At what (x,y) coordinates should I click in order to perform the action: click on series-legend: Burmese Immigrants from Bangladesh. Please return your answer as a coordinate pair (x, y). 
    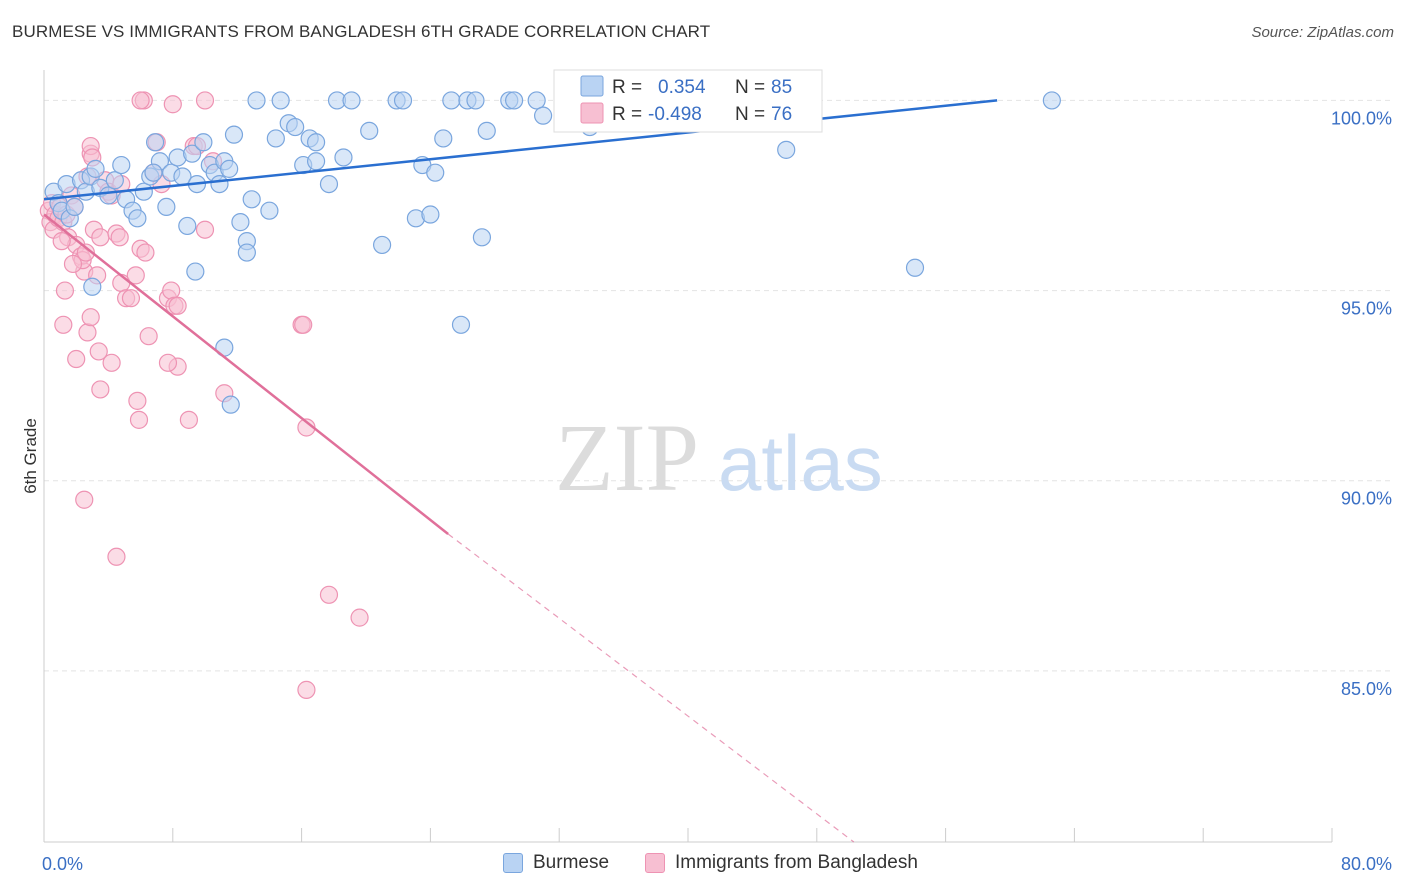
    Looking at the image, I should click on (703, 865).